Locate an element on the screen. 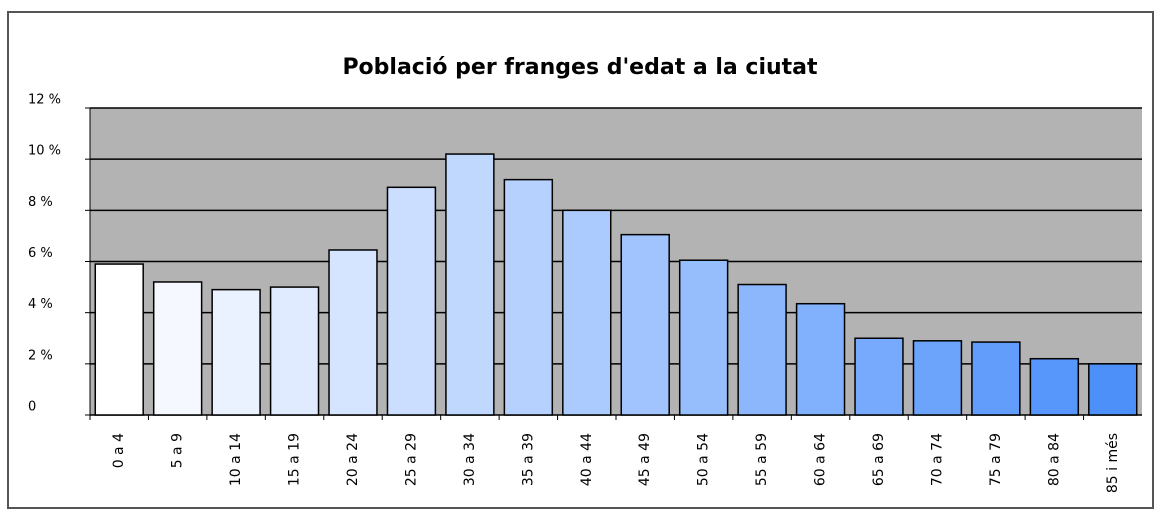 The image size is (1160, 518). x-tick-label: 25 a 29 is located at coordinates (411, 459).